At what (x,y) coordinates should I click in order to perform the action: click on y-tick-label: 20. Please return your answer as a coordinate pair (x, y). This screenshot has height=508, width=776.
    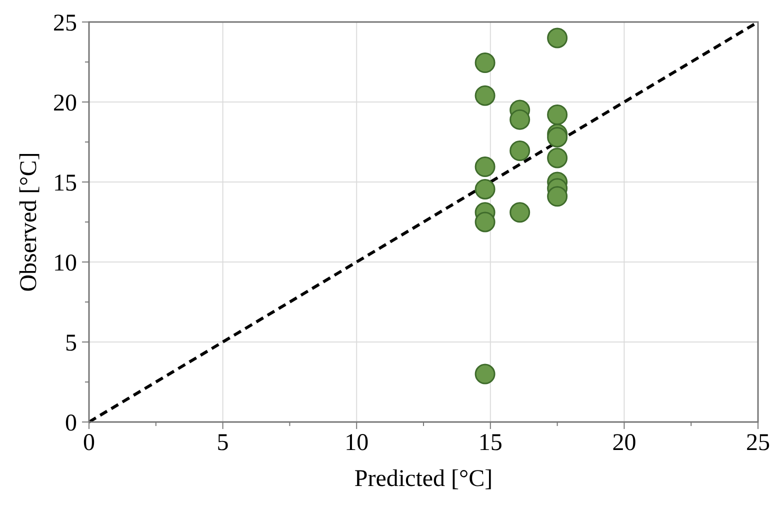
    Looking at the image, I should click on (65, 103).